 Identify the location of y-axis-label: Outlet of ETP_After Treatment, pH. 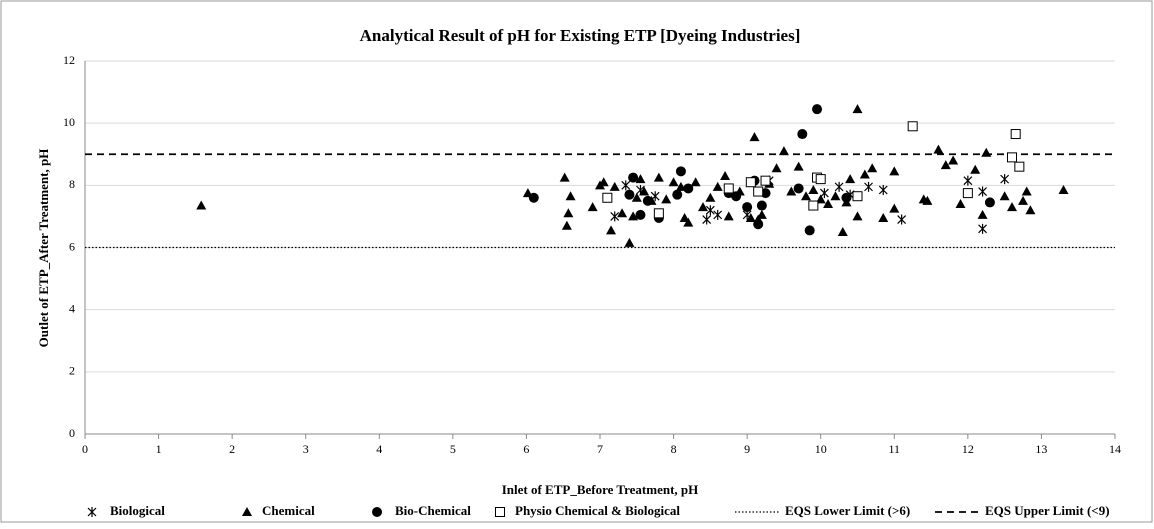
(43, 248).